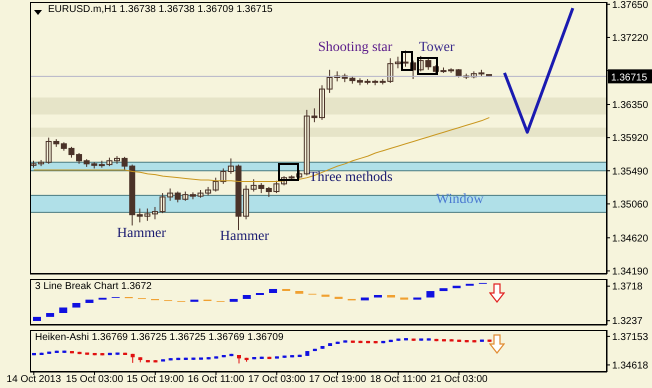 The image size is (652, 388). Describe the element at coordinates (630, 138) in the screenshot. I see `y-tick-label: 1.35920` at that location.